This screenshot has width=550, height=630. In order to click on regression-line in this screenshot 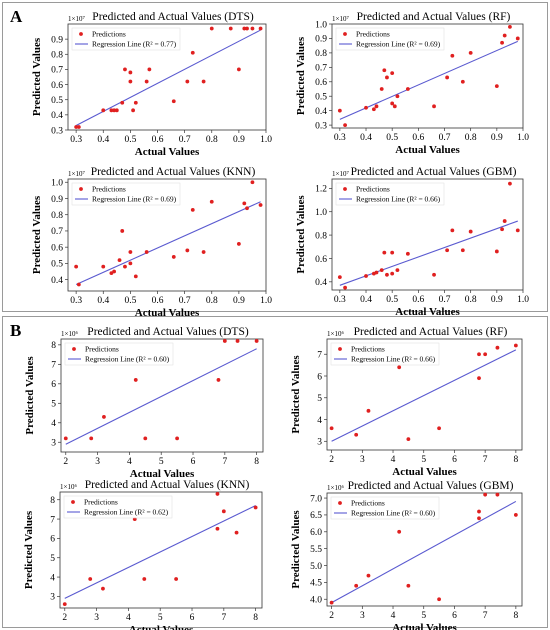, I will do `click(168, 77)`.